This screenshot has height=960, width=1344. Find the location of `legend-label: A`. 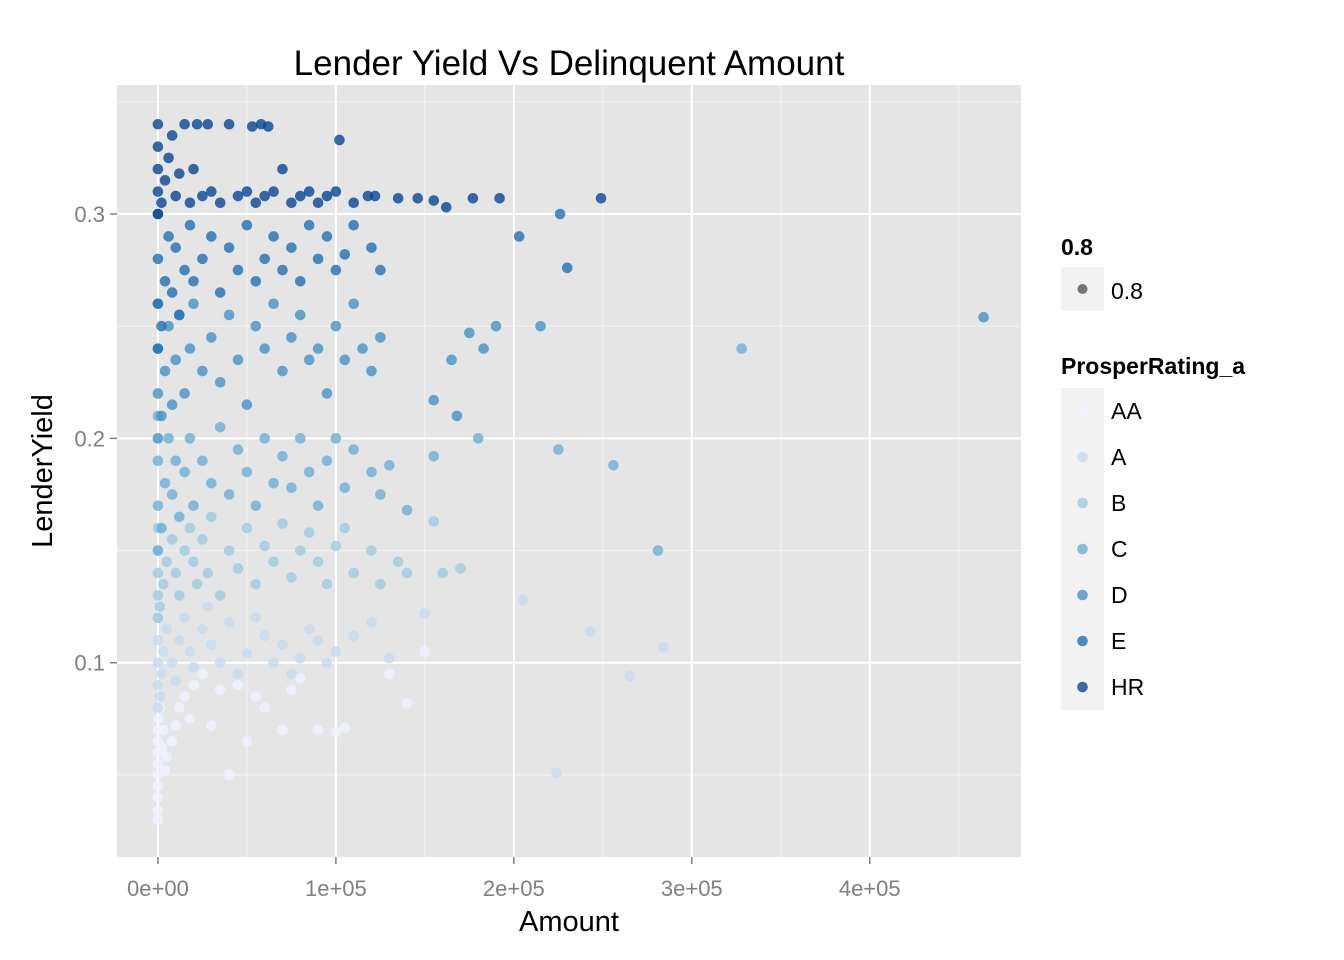

legend-label: A is located at coordinates (1119, 457).